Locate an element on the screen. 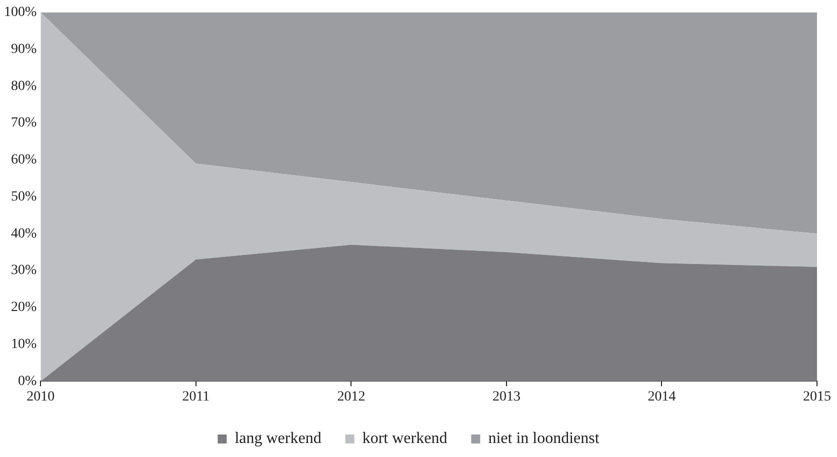 Image resolution: width=837 pixels, height=457 pixels. y-tick-label: 30% is located at coordinates (23, 270).